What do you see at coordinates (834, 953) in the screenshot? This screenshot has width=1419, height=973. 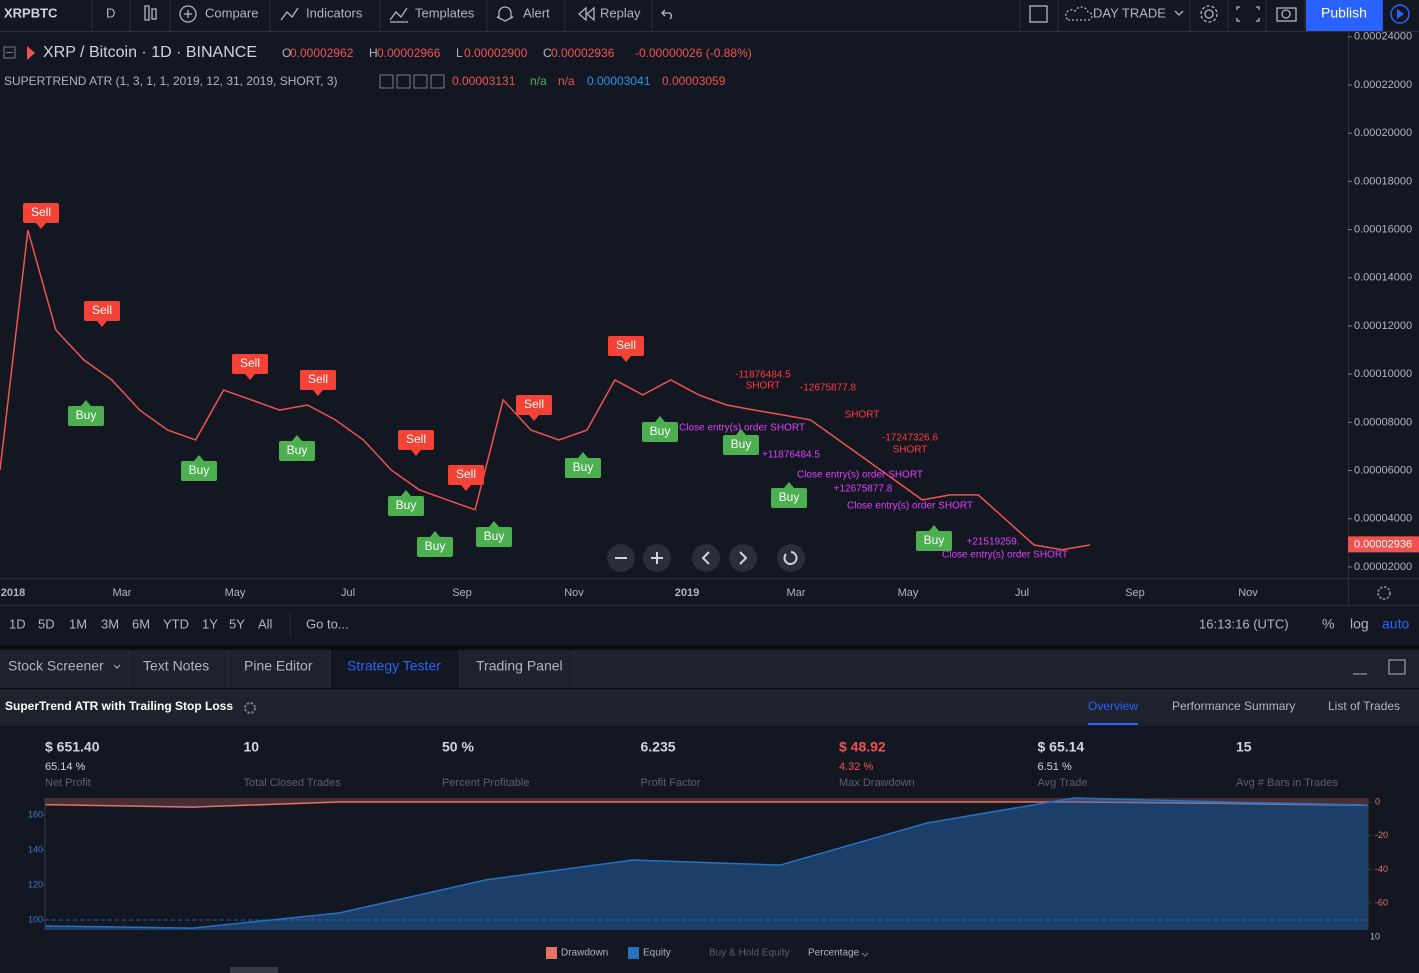 I see `legend-label: Percentage` at bounding box center [834, 953].